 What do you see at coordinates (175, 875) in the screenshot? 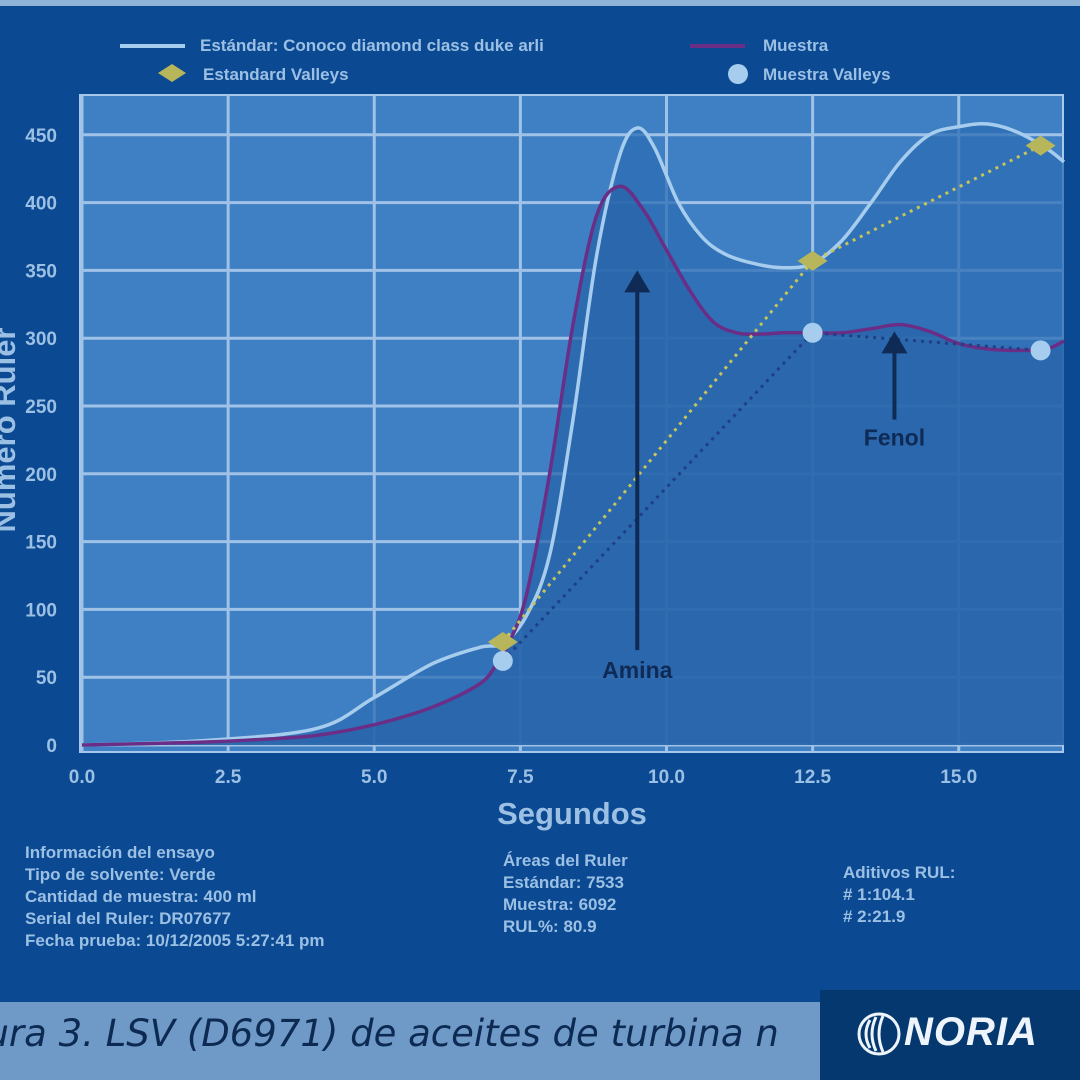
I see `test-info-line-1: Tipo de solvente: Verde` at bounding box center [175, 875].